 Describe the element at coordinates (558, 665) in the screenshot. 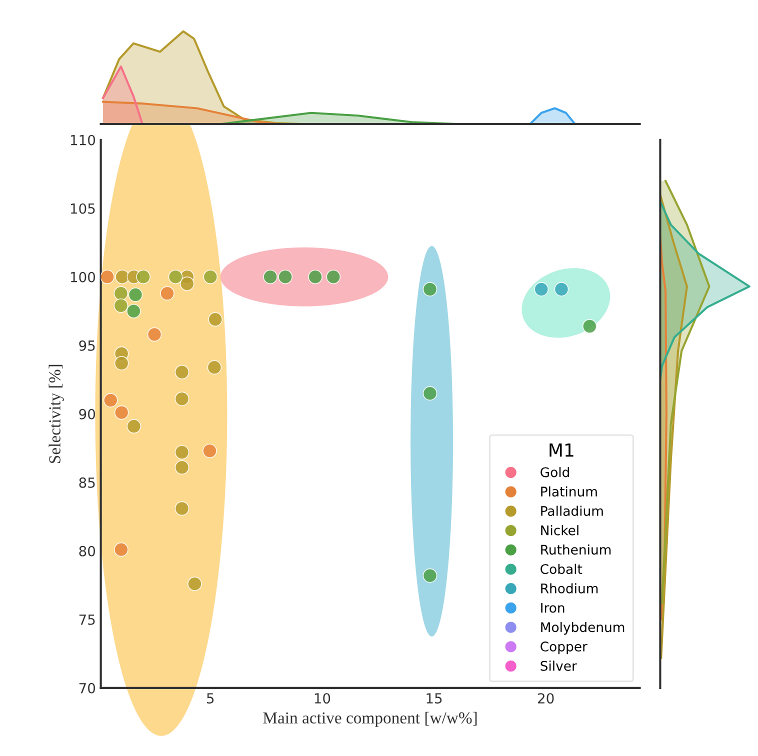

I see `legend-label: Silver` at that location.